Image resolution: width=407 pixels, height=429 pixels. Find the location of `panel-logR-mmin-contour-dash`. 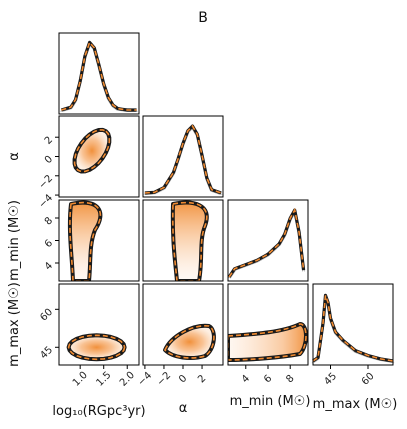

panel-logR-mmin-contour-dash is located at coordinates (85, 241).